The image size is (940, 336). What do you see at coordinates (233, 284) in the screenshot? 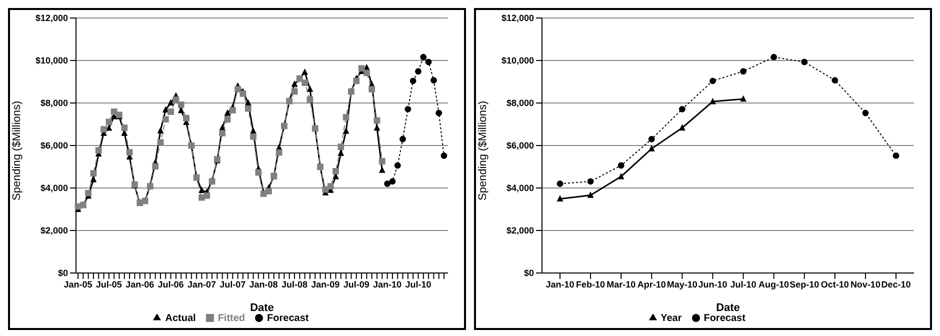
I see `x-tick-label: Jul-07` at bounding box center [233, 284].